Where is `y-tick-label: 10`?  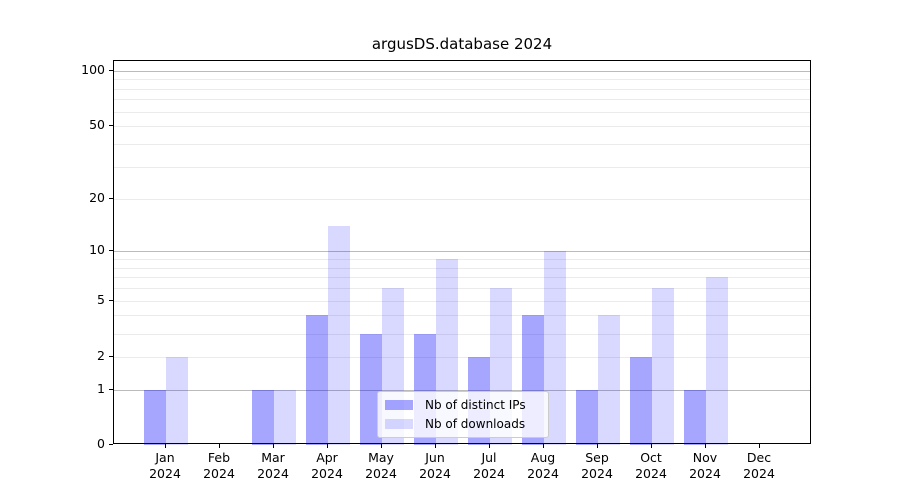 y-tick-label: 10 is located at coordinates (97, 250).